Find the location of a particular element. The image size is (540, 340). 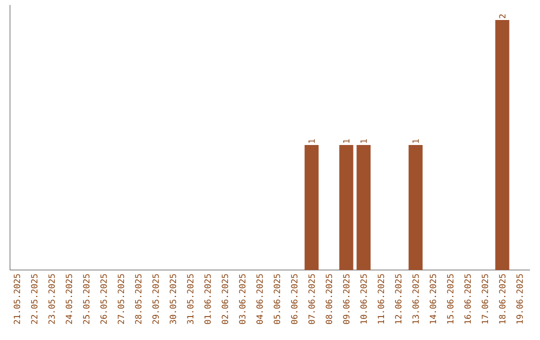

data-label: 2 is located at coordinates (502, 16).